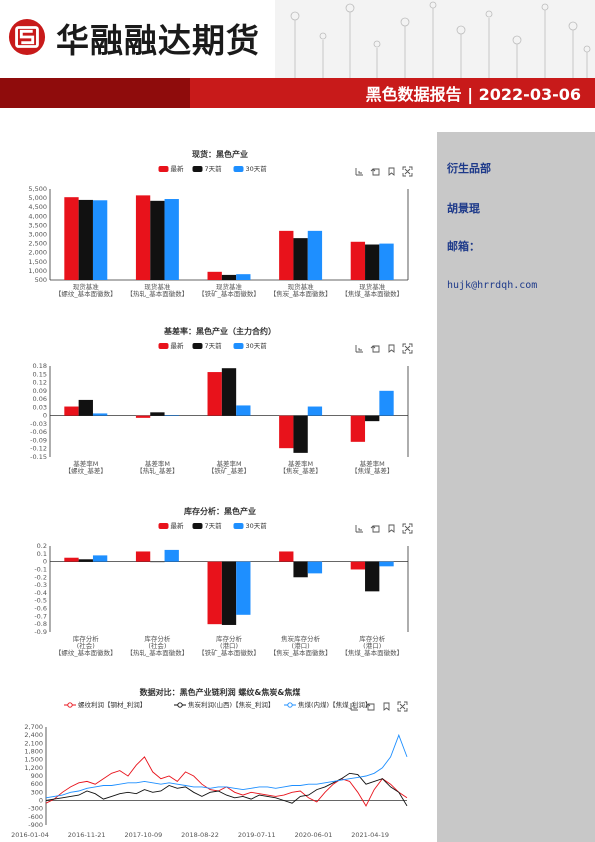  Describe the element at coordinates (40, 601) in the screenshot. I see `y-tick-label: -0.5` at that location.